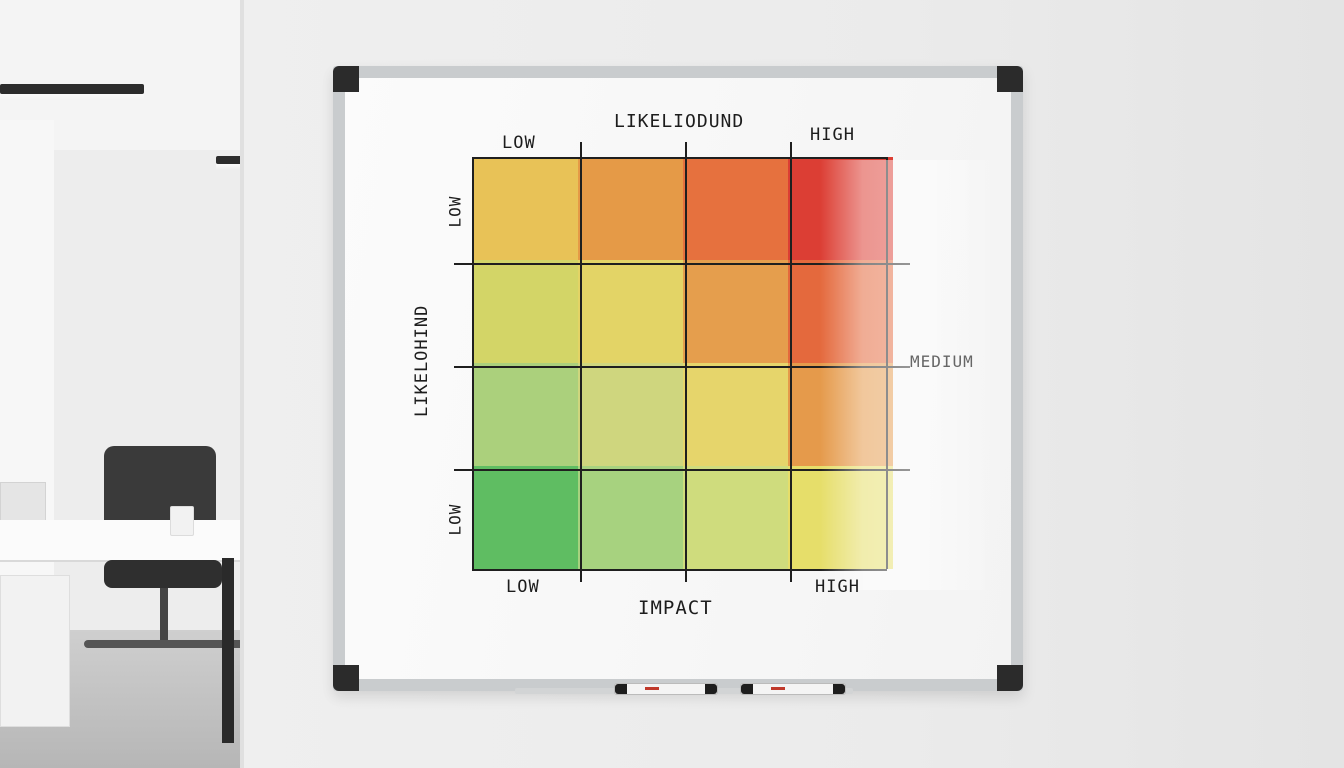 Image resolution: width=1344 pixels, height=768 pixels. Describe the element at coordinates (840, 208) in the screenshot. I see `matrix-cell-r1-c4` at that location.